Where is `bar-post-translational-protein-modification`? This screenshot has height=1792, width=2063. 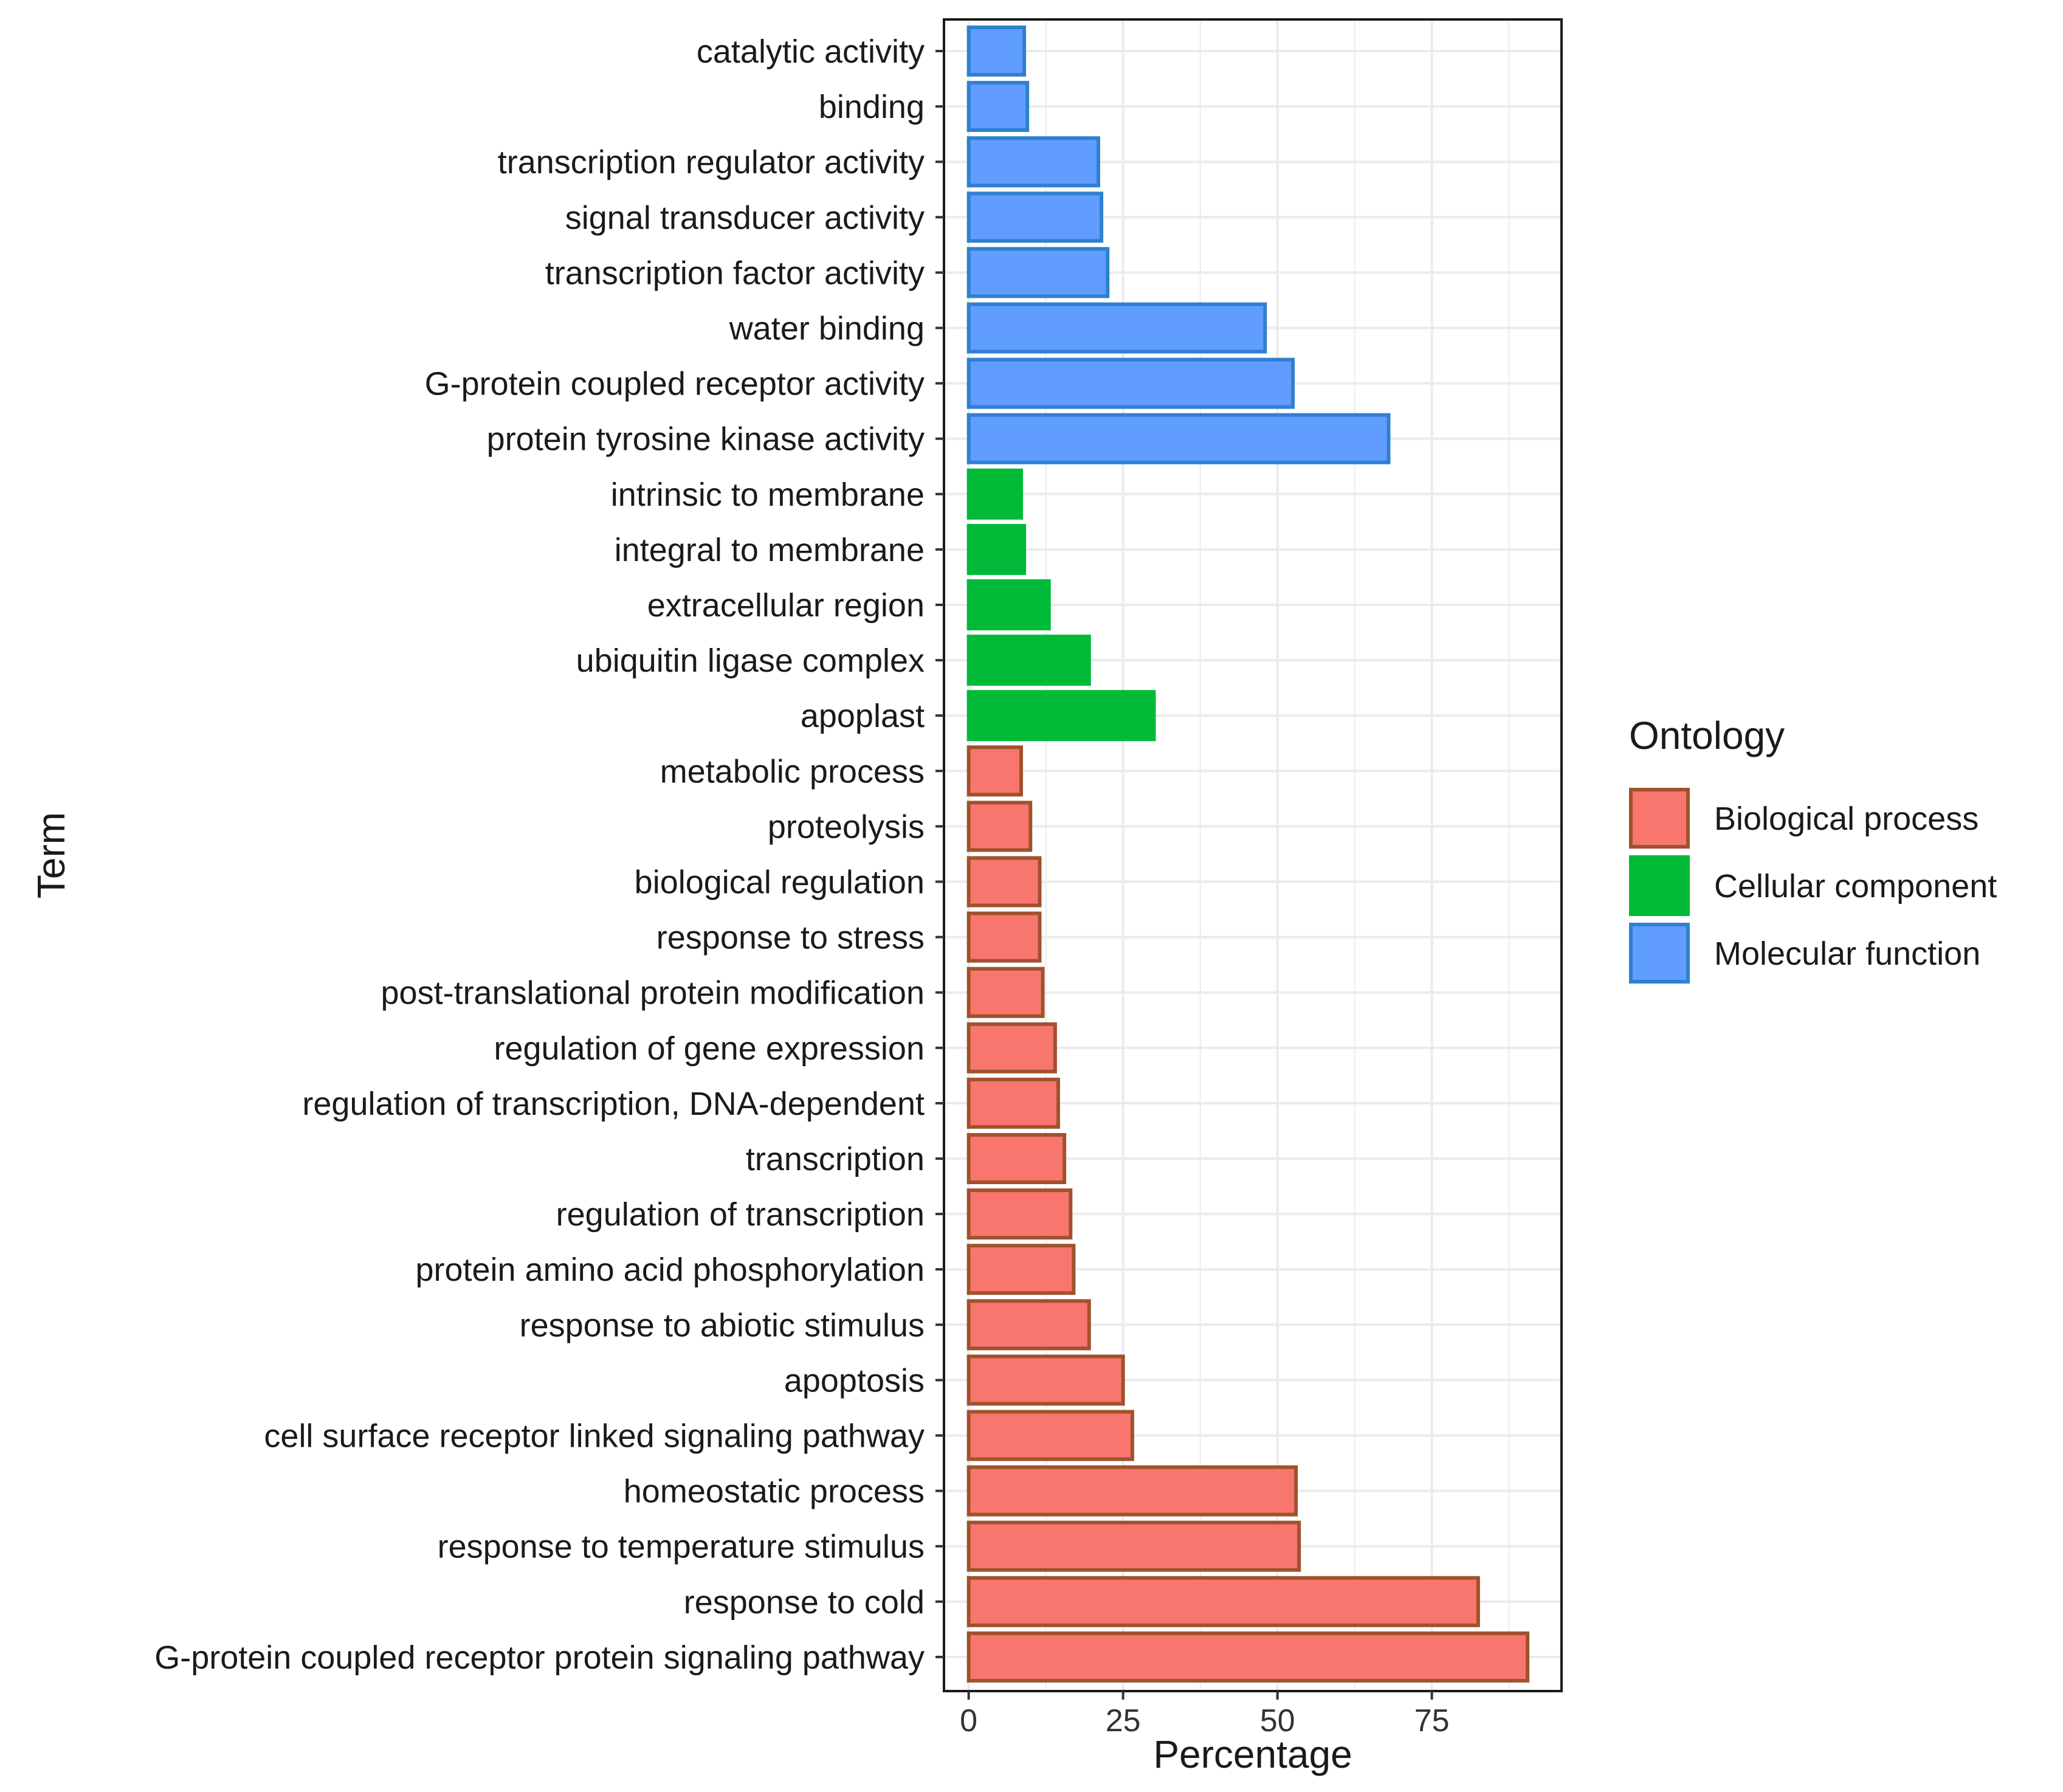 bar-post-translational-protein-modification is located at coordinates (1006, 993).